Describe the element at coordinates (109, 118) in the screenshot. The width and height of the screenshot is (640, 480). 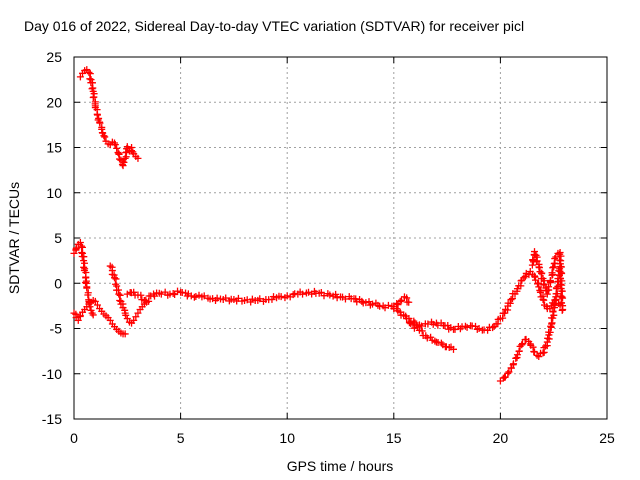
I see `series-arc-high-early` at that location.